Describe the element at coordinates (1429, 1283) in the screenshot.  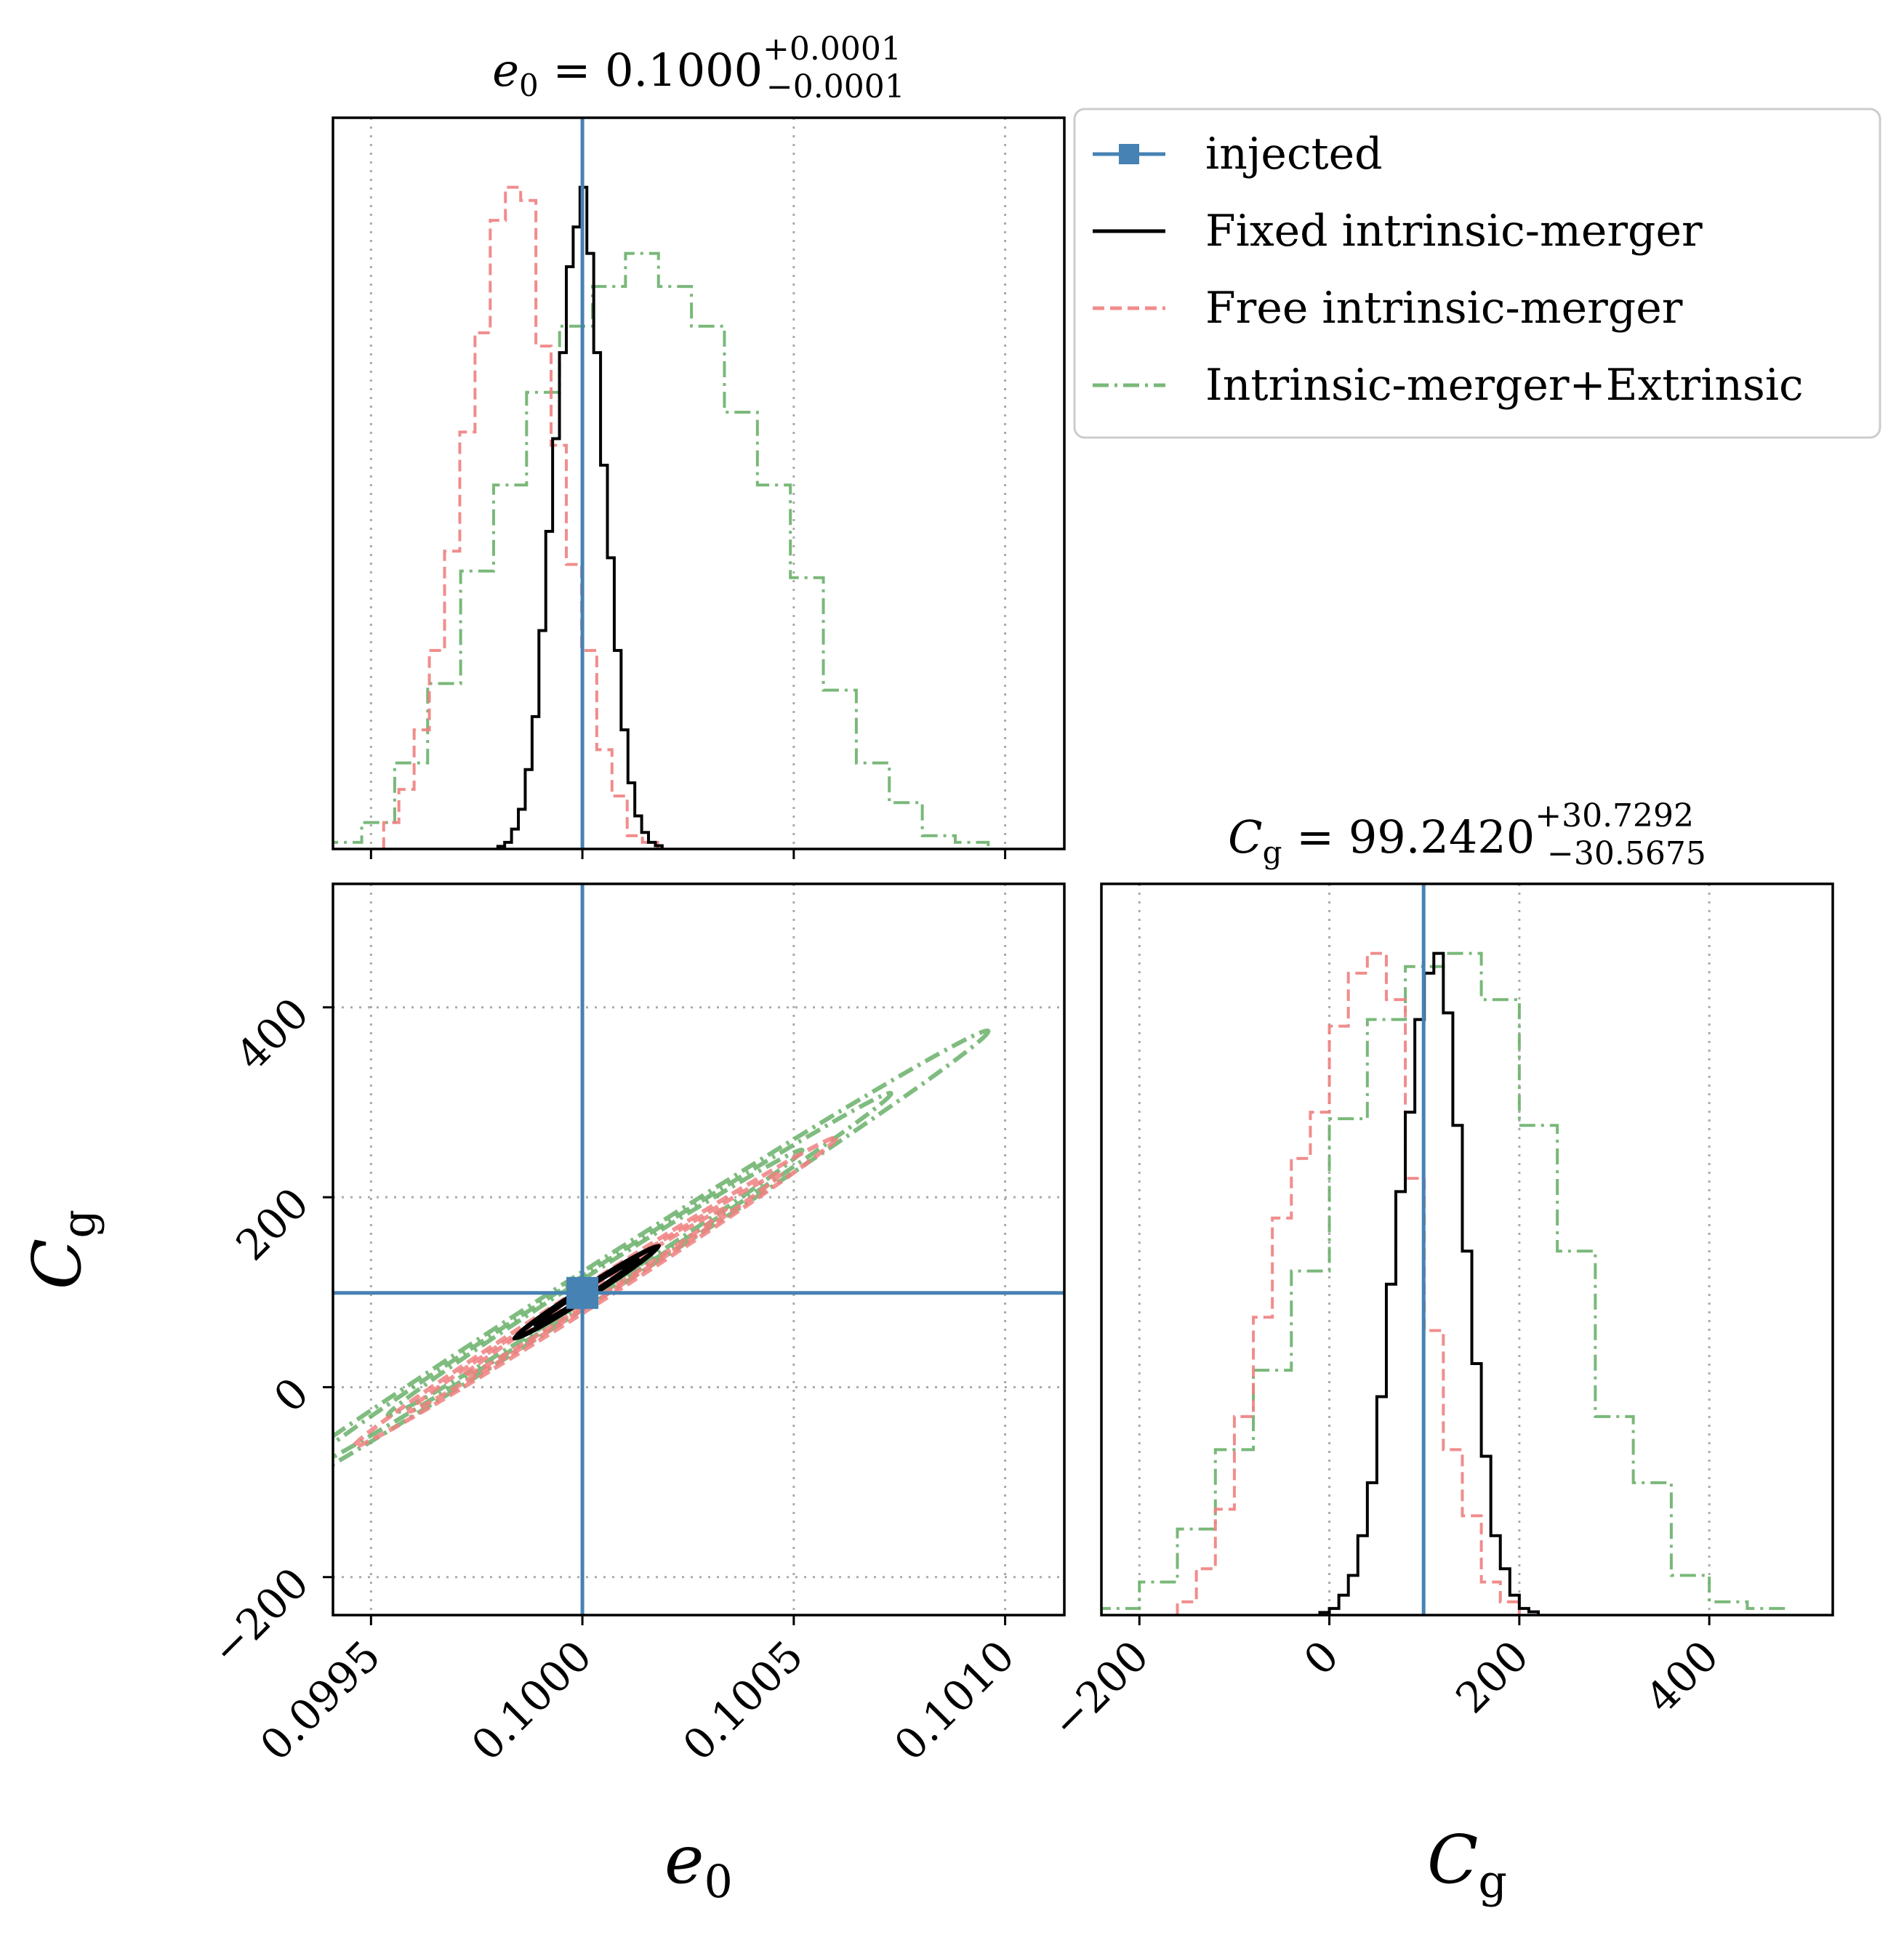
I see `cg-hist-fixed` at that location.